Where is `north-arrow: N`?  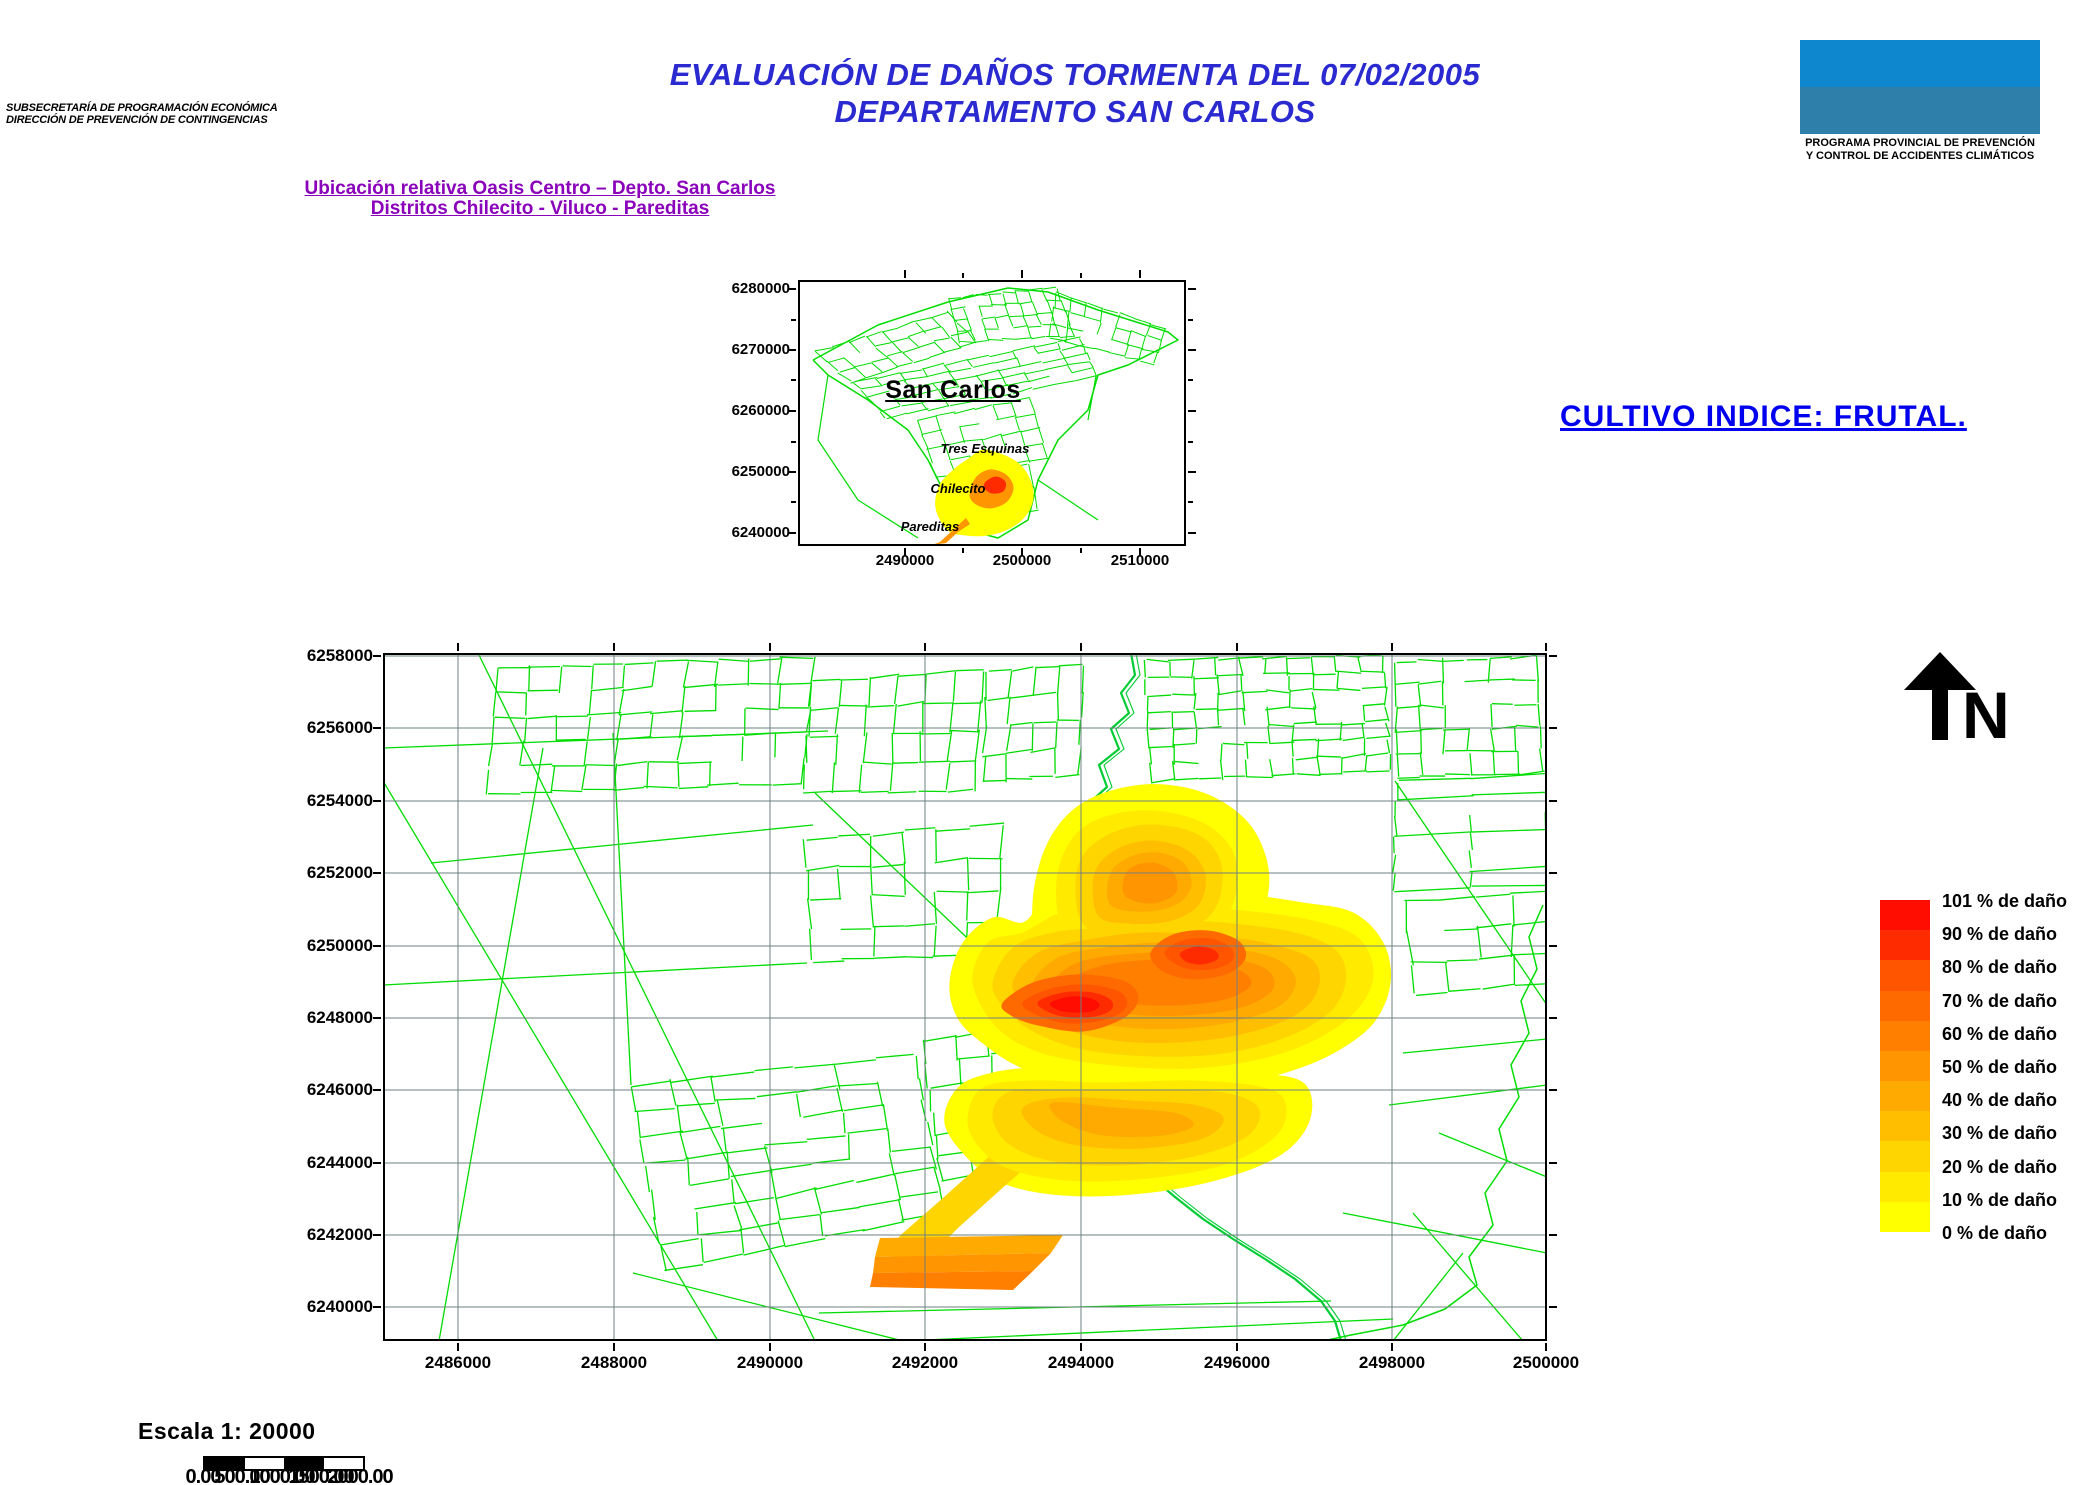
north-arrow: N is located at coordinates (1957, 698).